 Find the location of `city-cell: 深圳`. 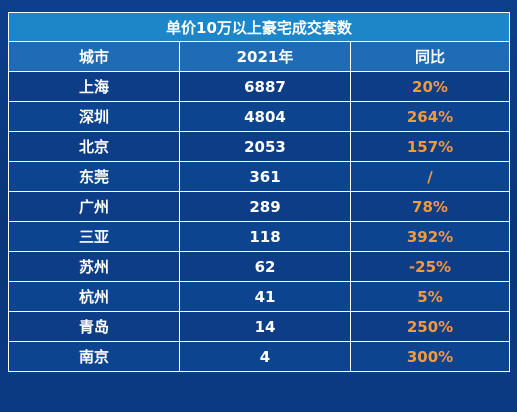

city-cell: 深圳 is located at coordinates (94, 116).